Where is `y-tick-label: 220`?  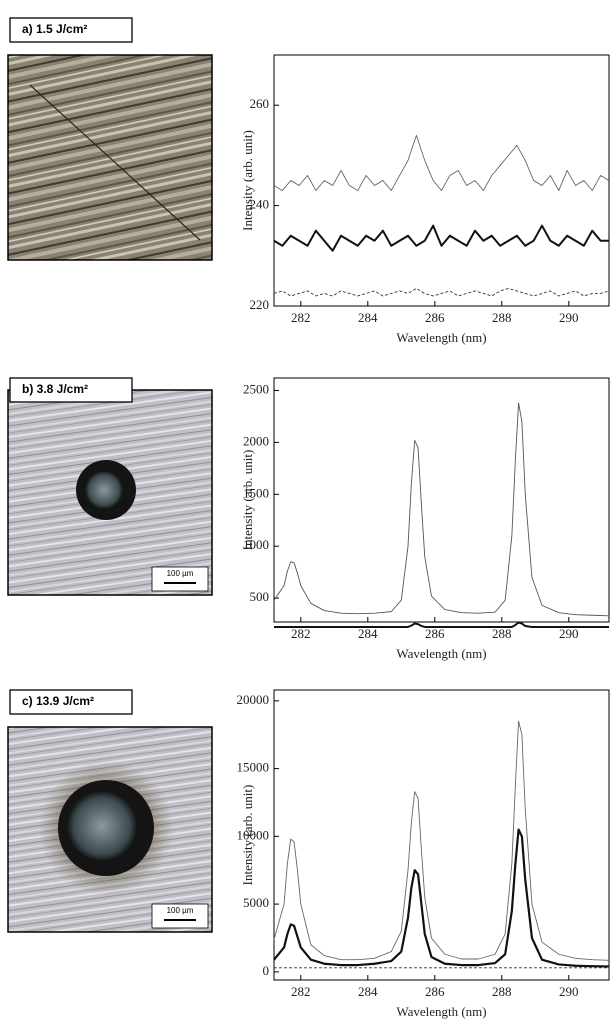 y-tick-label: 220 is located at coordinates (260, 304).